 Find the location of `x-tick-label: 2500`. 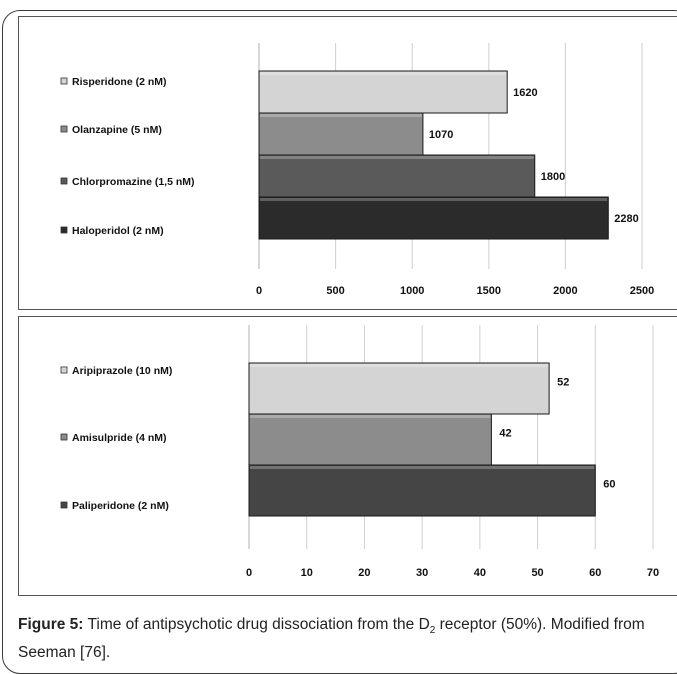

x-tick-label: 2500 is located at coordinates (642, 291).